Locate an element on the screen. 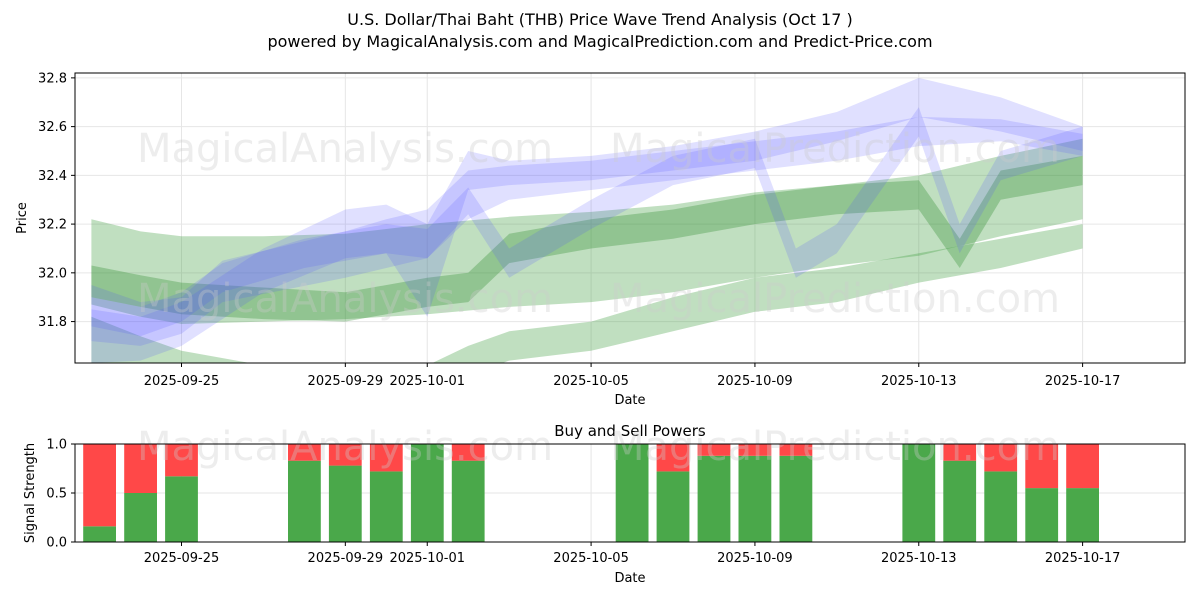  price-x-tick-label: 2025-10-01 is located at coordinates (427, 381).